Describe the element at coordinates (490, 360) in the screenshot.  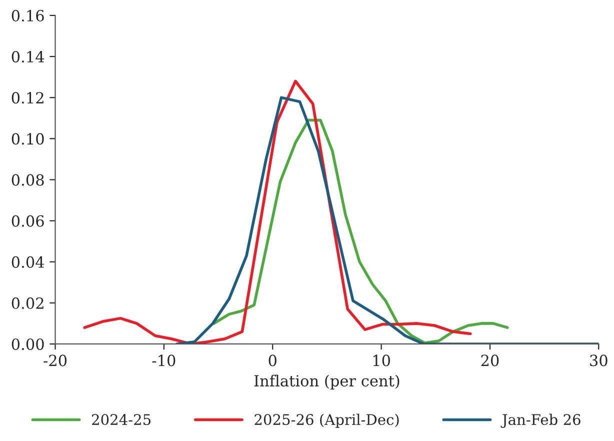
I see `x-tick-label: 20` at that location.